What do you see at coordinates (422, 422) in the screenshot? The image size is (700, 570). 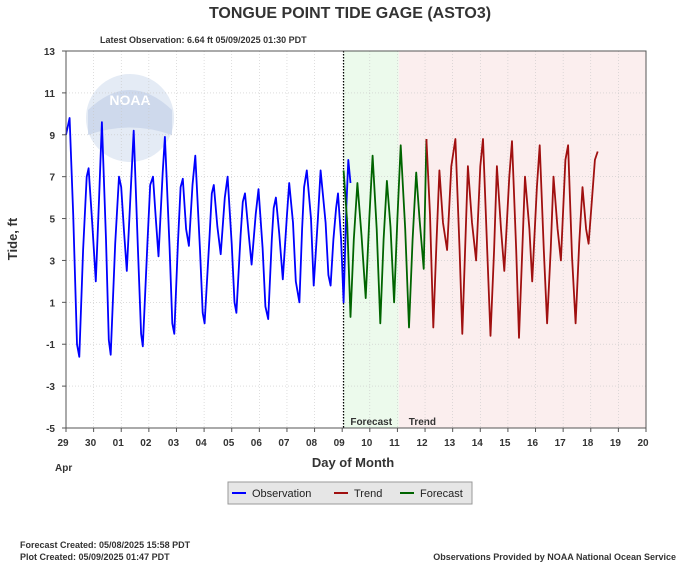 I see `trend-region-label: Trend` at bounding box center [422, 422].